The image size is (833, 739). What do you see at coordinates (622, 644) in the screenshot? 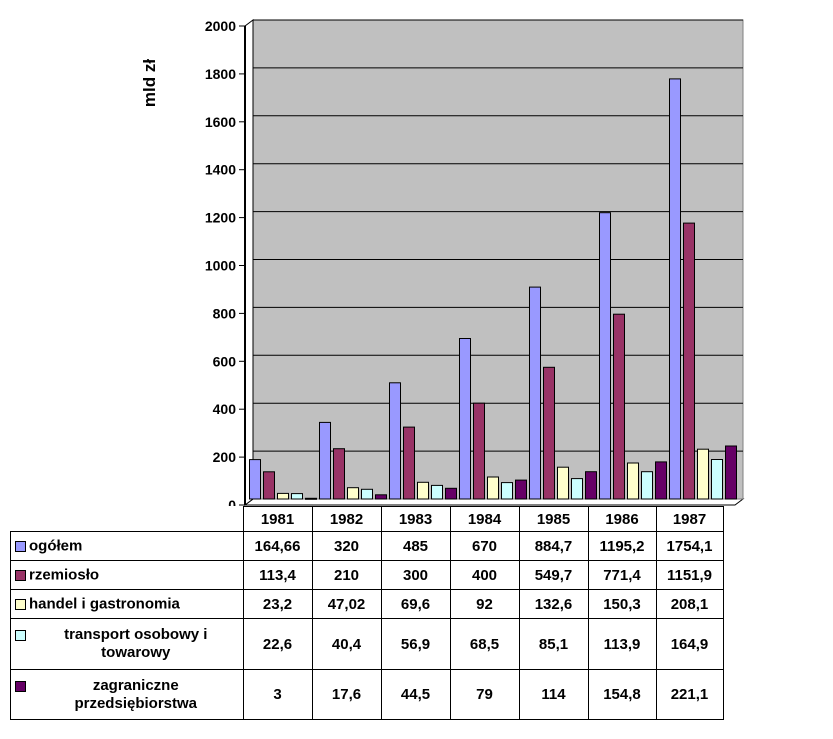
I see `data-label: 113,9` at bounding box center [622, 644].